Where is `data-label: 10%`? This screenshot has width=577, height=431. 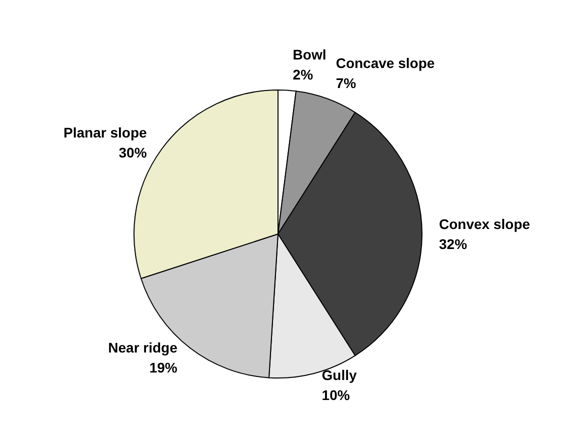
data-label: 10% is located at coordinates (336, 395).